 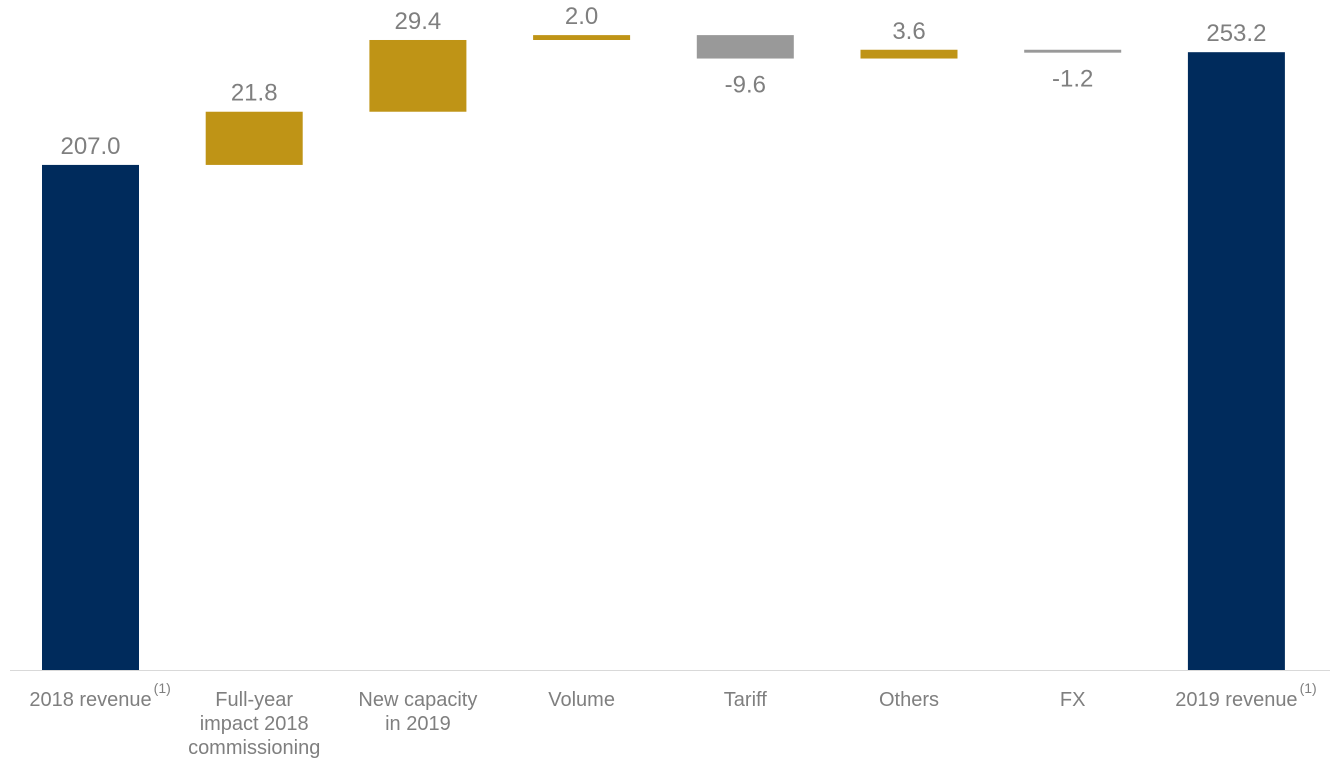 What do you see at coordinates (1072, 79) in the screenshot?
I see `value-label-6: -1.2` at bounding box center [1072, 79].